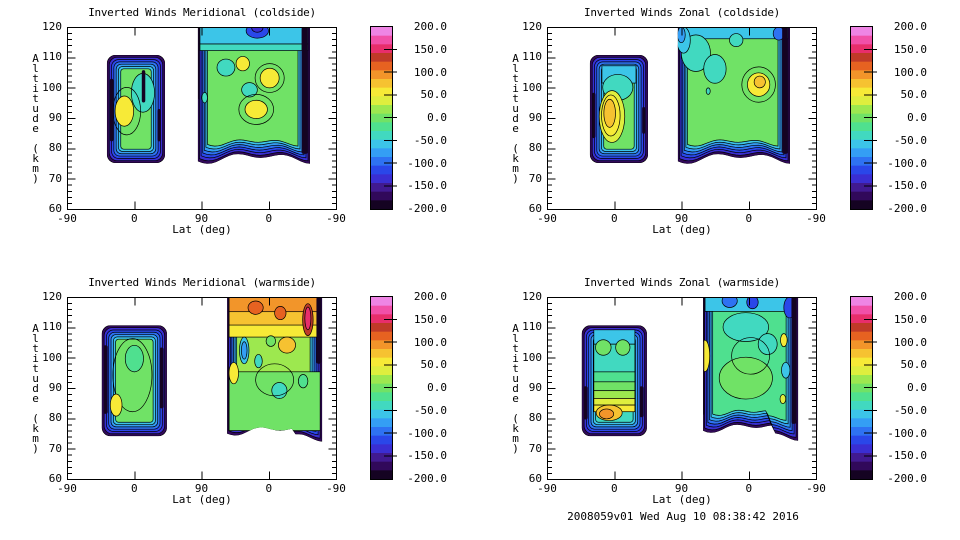 This screenshot has width=960, height=540. What do you see at coordinates (427, 186) in the screenshot?
I see `colorbar-label: -150.0` at bounding box center [427, 186].